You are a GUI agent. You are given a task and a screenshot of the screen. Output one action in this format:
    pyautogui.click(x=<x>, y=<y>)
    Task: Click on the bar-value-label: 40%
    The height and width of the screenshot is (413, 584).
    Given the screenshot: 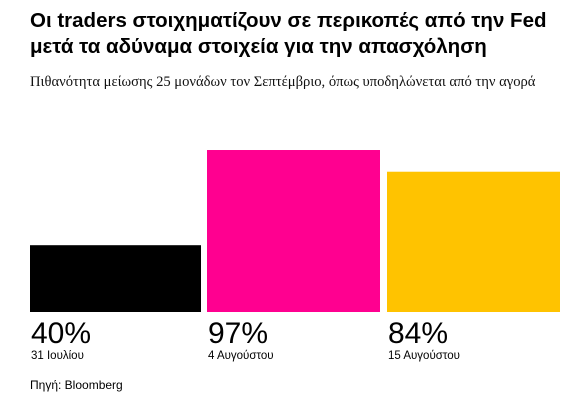 What is the action you would take?
    pyautogui.click(x=61, y=333)
    